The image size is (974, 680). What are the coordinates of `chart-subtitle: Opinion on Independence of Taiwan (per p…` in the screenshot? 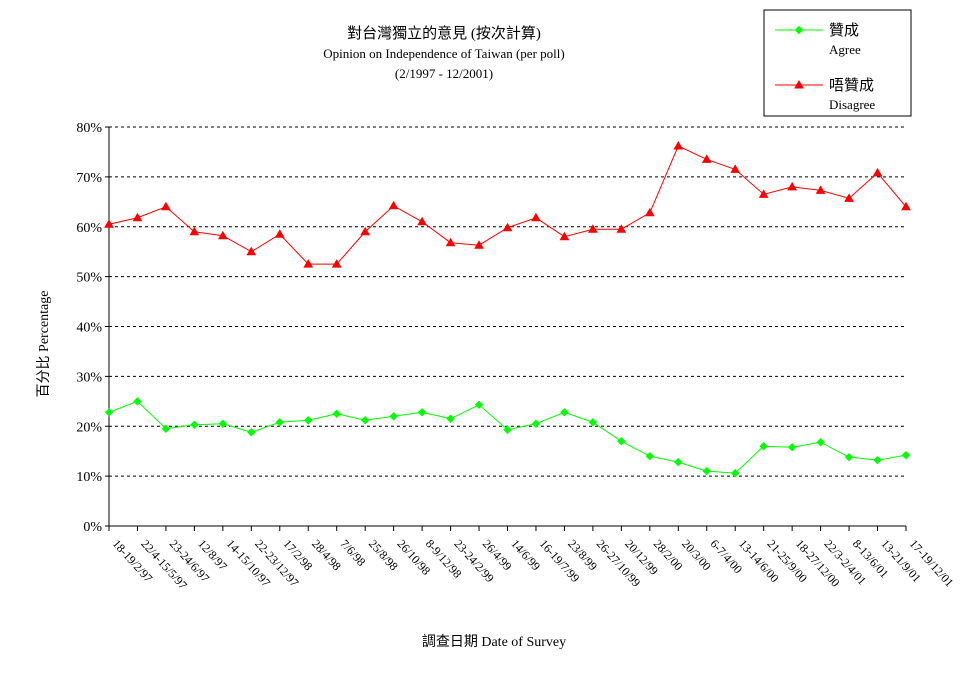 It's located at (443, 53).